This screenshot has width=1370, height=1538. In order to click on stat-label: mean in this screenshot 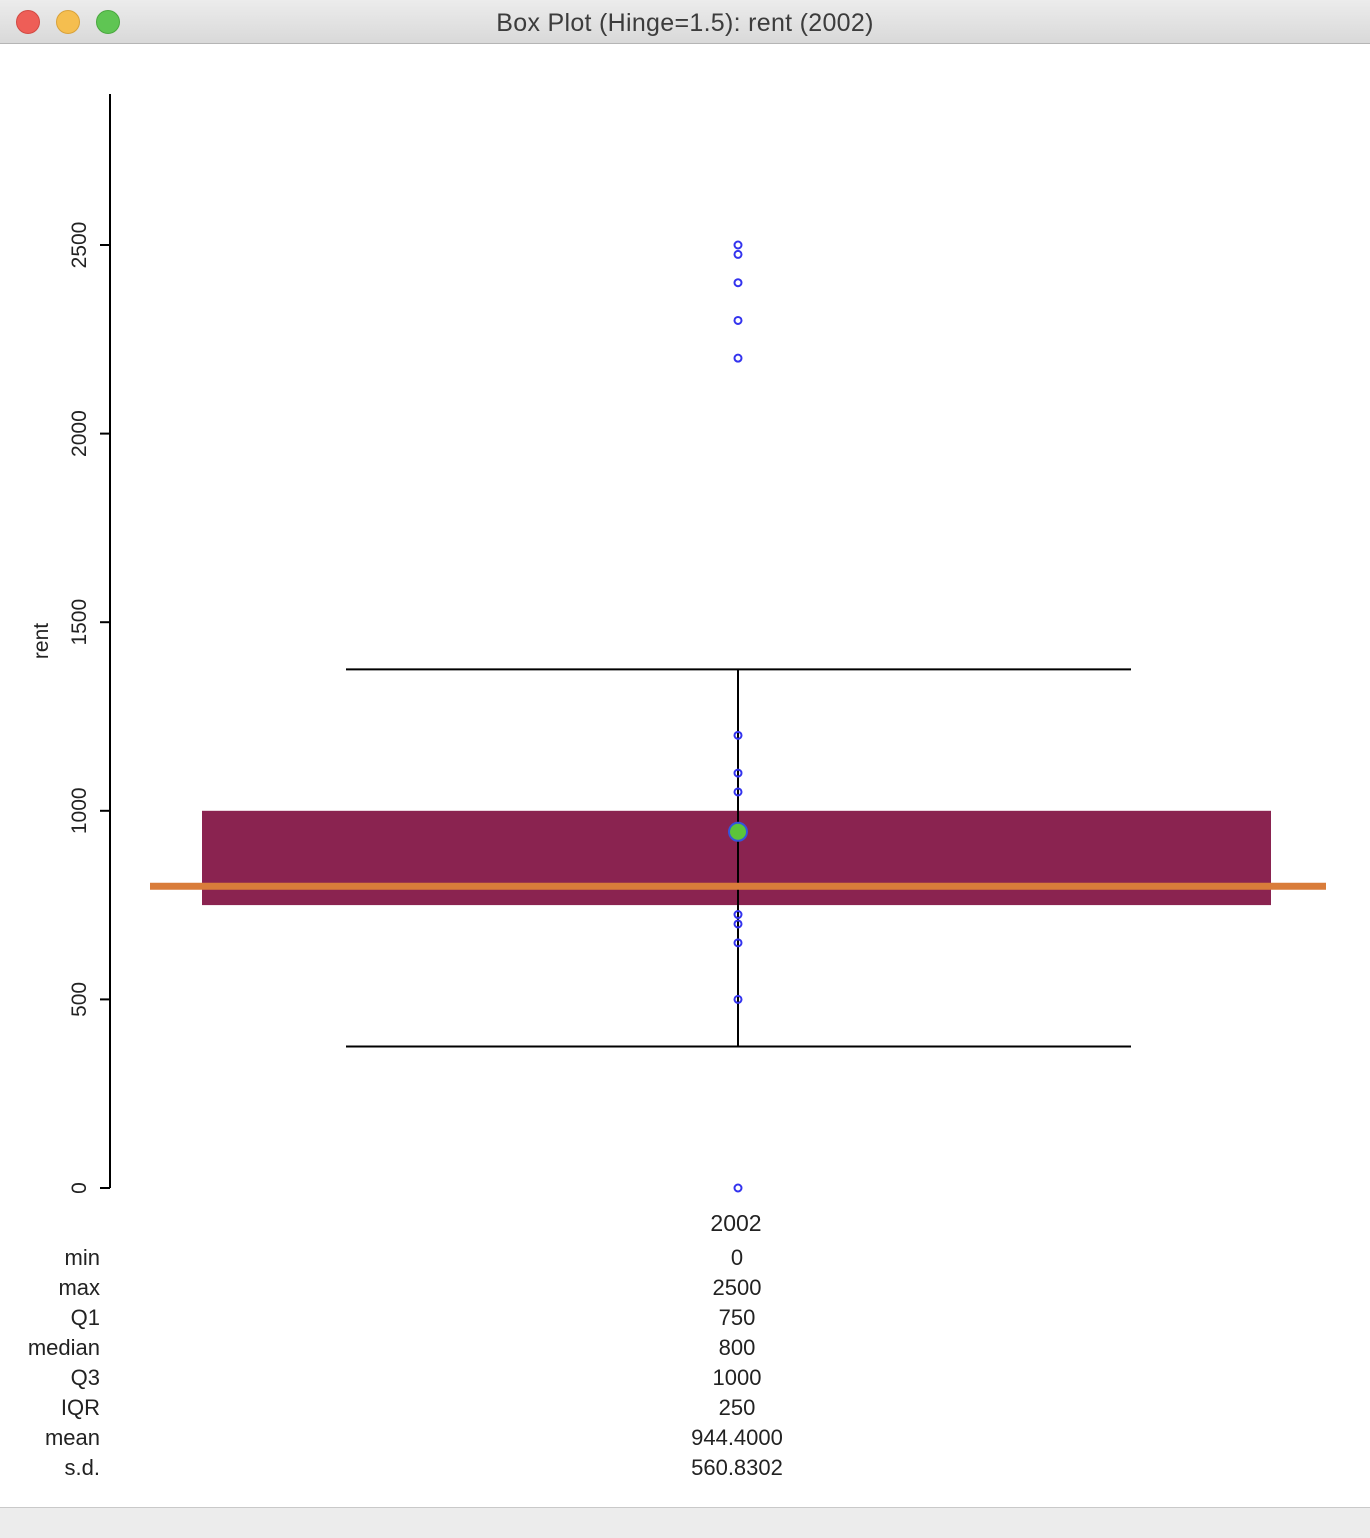, I will do `click(72, 1437)`.